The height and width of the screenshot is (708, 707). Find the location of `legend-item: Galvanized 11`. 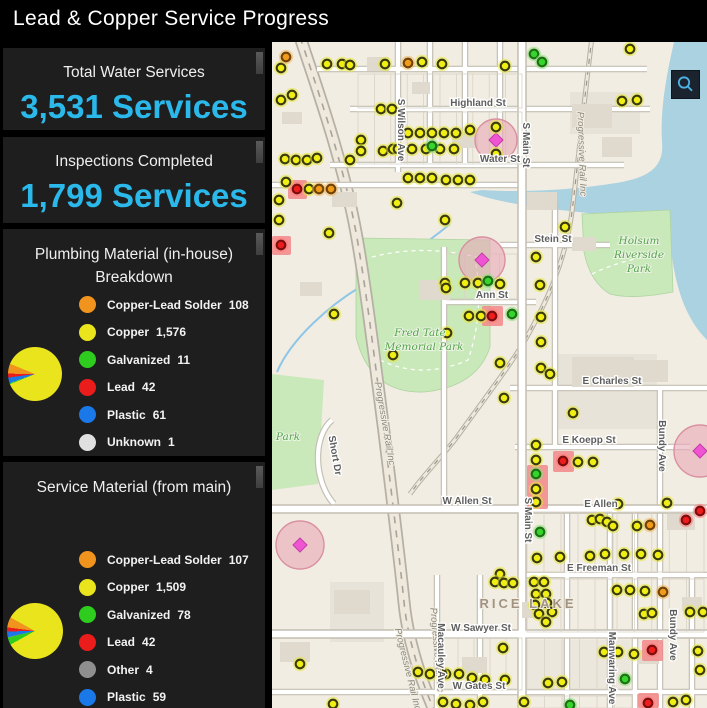

legend-item: Galvanized 11 is located at coordinates (164, 360).